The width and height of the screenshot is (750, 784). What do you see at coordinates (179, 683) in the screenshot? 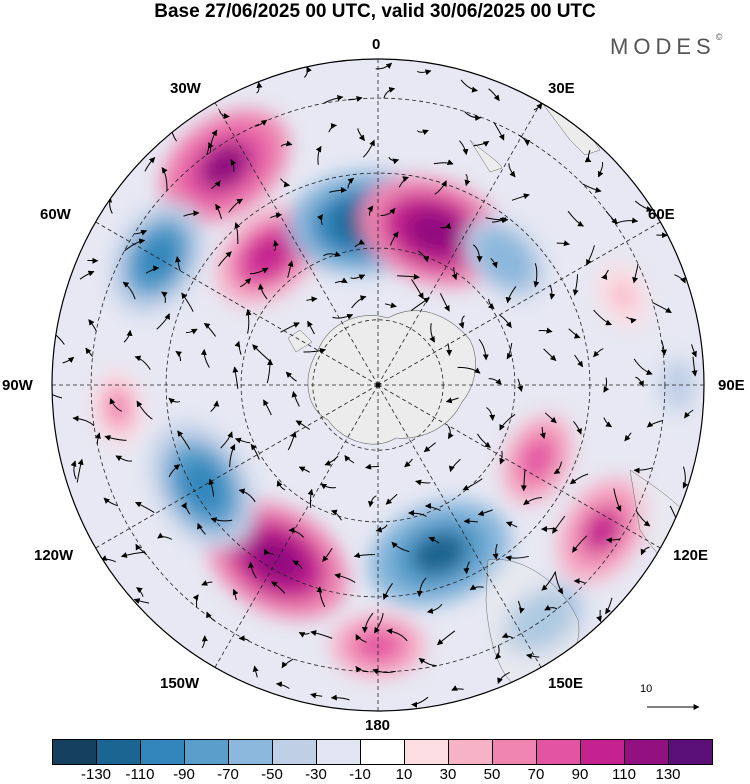
I see `lon-label-150w: 150W` at bounding box center [179, 683].